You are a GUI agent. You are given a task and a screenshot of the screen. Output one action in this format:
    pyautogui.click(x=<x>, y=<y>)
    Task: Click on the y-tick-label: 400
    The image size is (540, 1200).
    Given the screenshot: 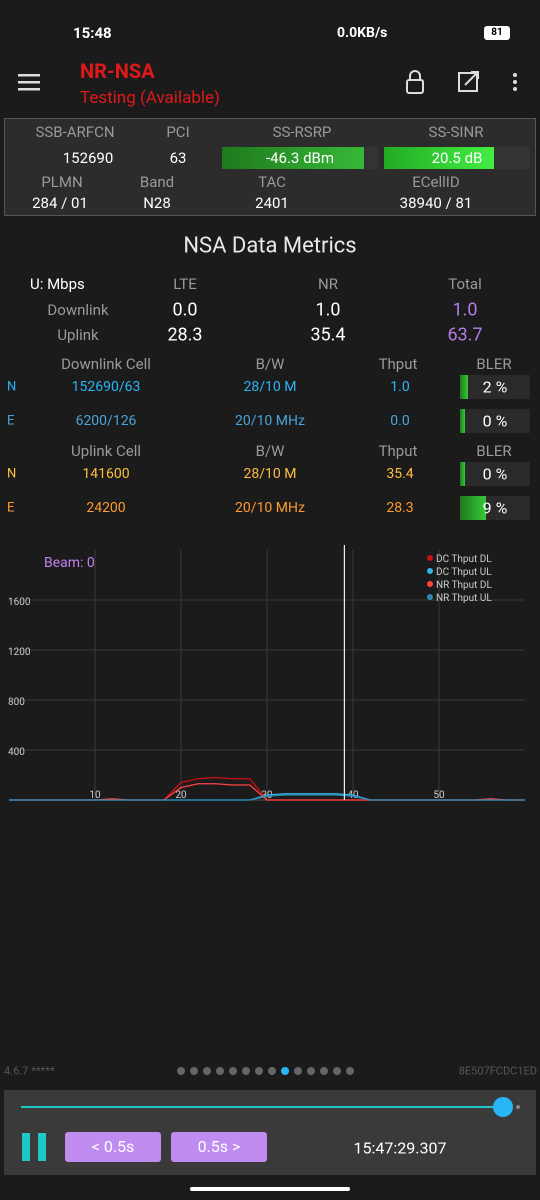 What is the action you would take?
    pyautogui.click(x=16, y=752)
    